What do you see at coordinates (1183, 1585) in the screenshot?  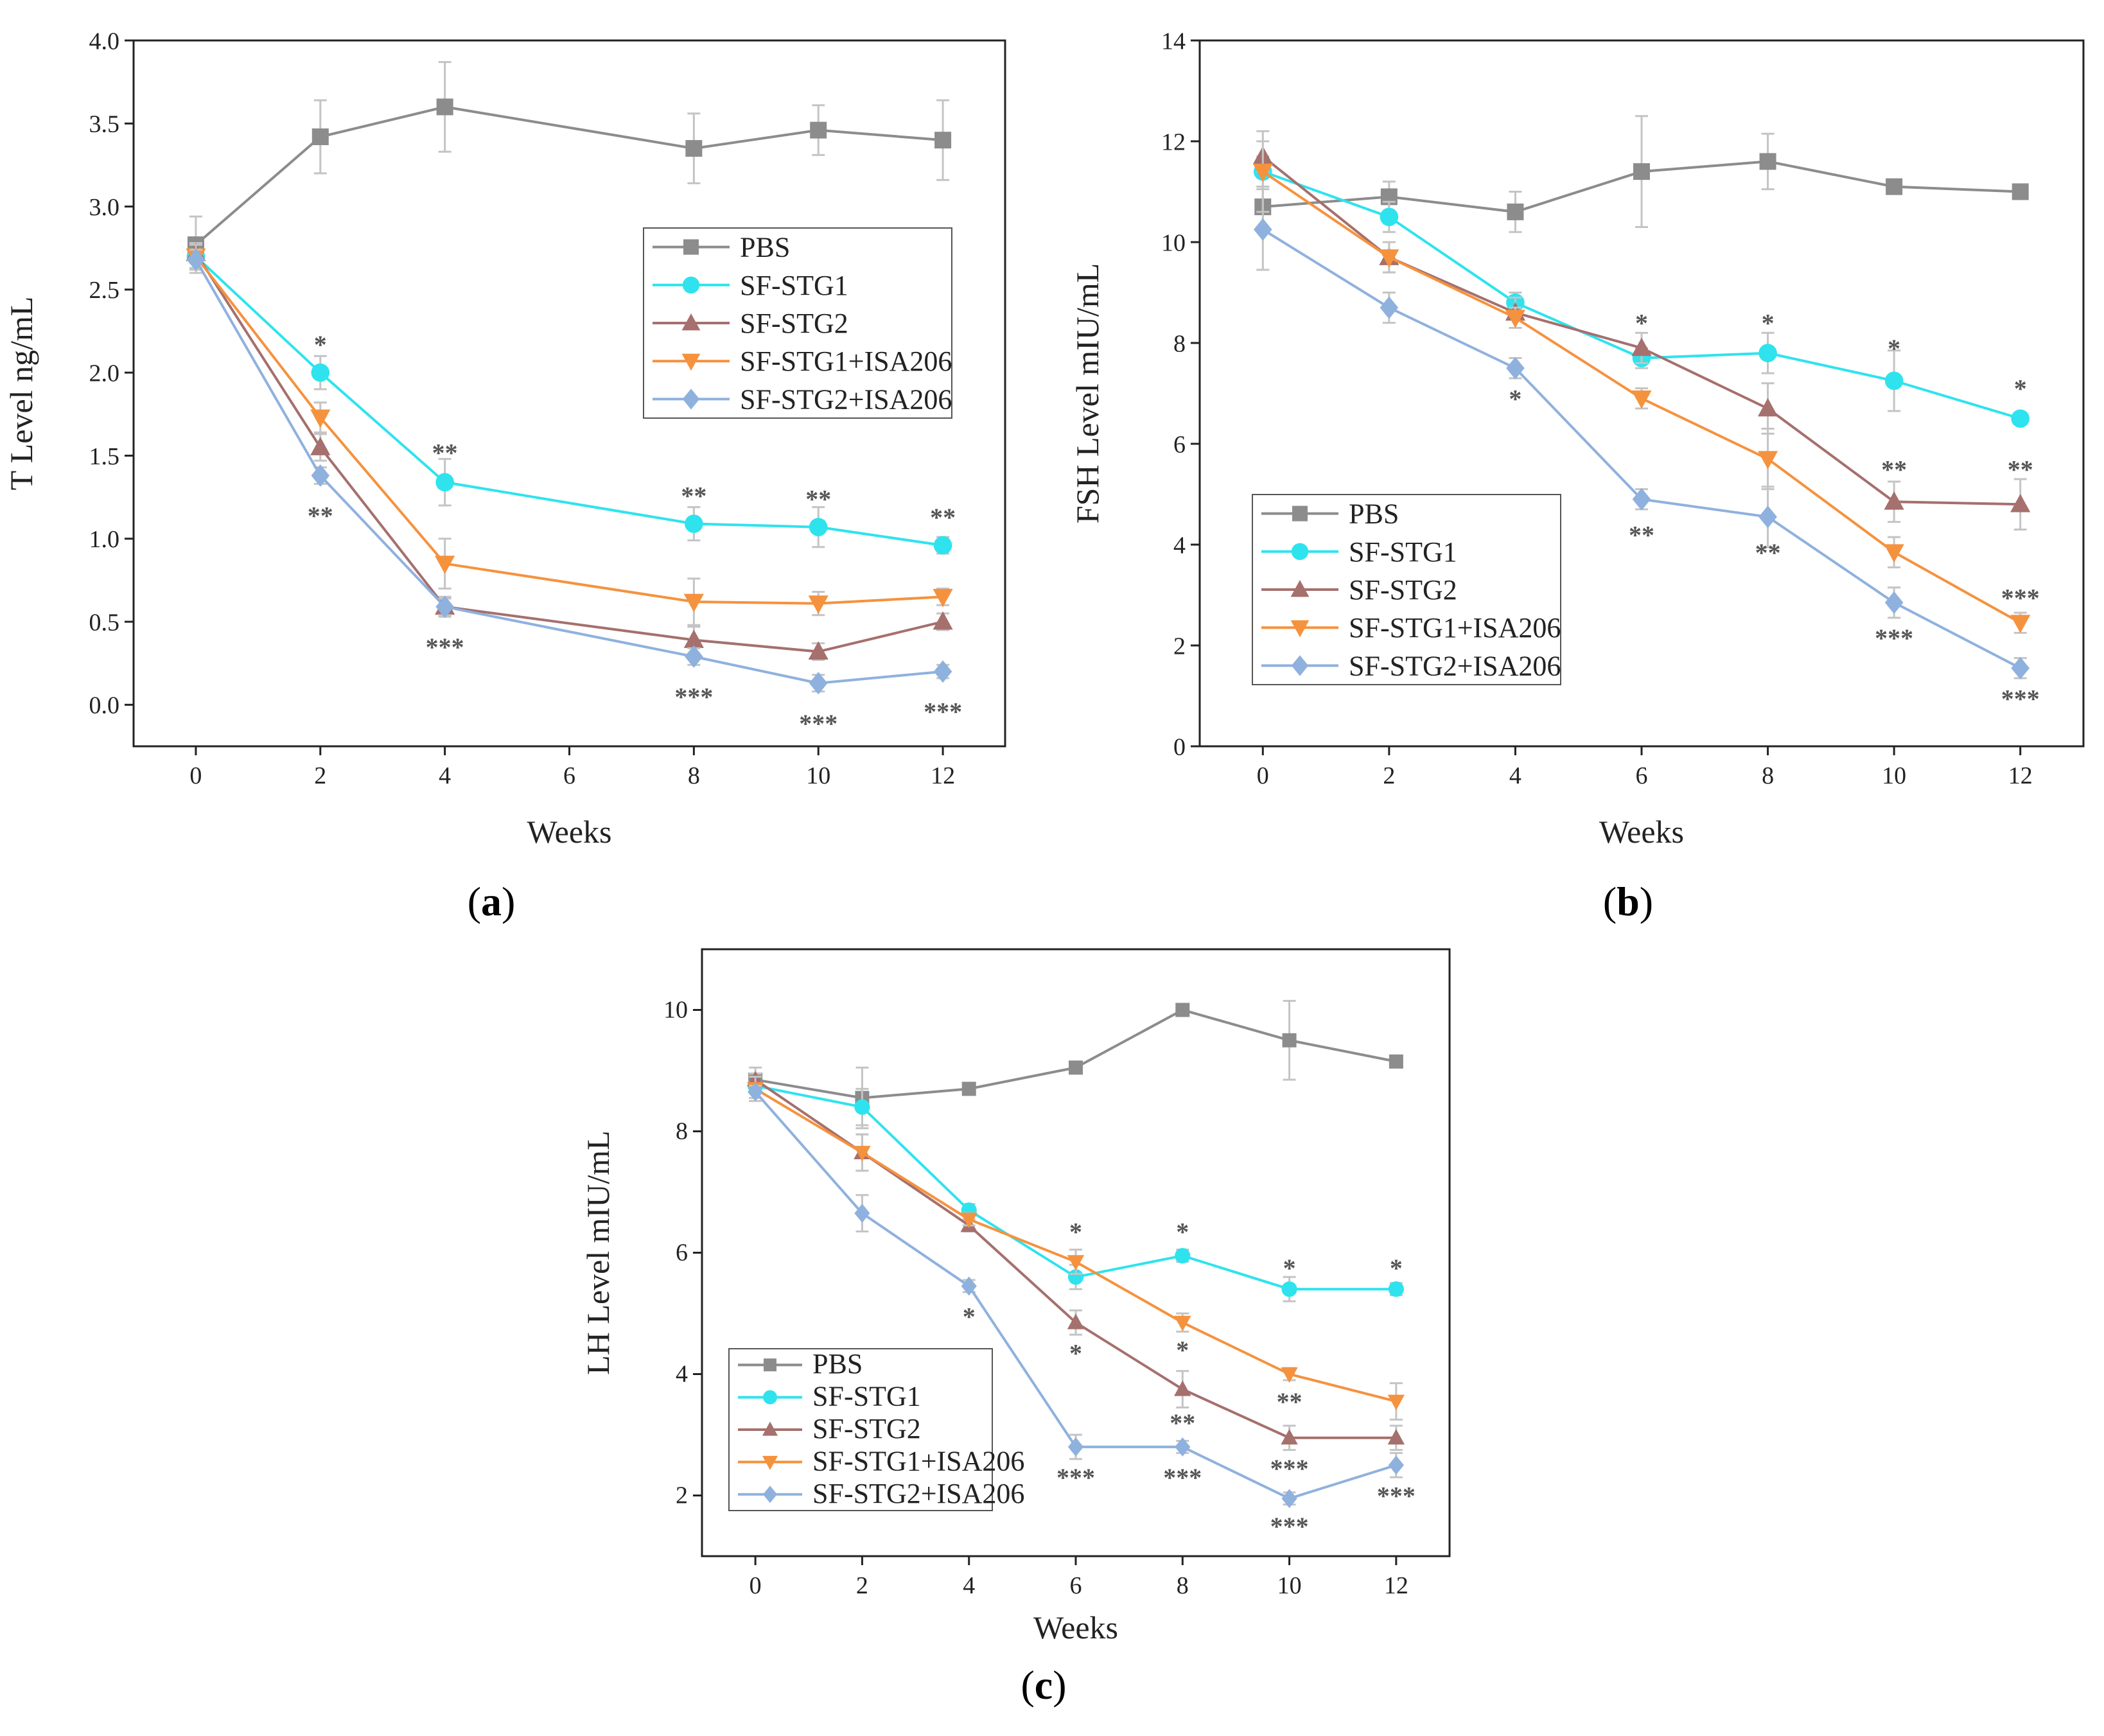 I see `x-tick-label: 8` at bounding box center [1183, 1585].